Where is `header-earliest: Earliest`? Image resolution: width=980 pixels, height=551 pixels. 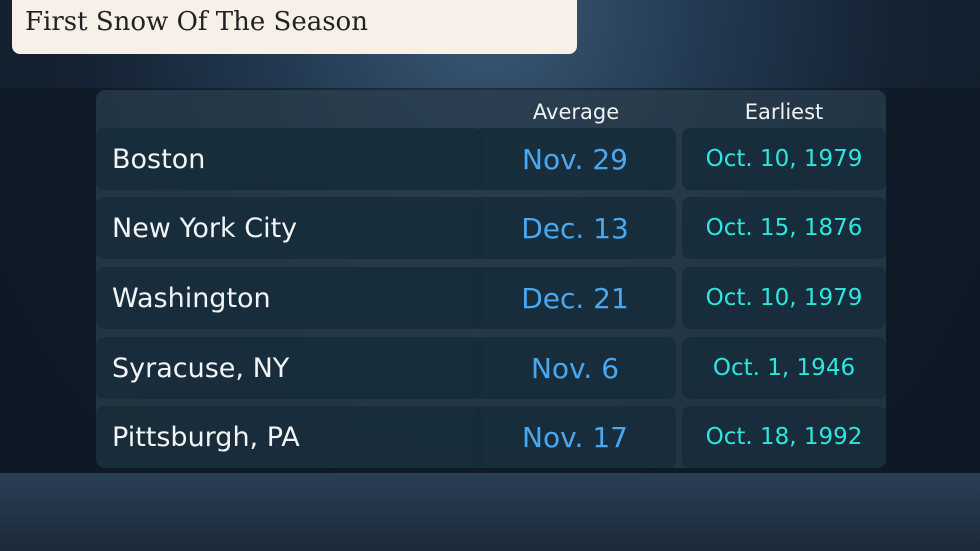
header-earliest: Earliest is located at coordinates (784, 112).